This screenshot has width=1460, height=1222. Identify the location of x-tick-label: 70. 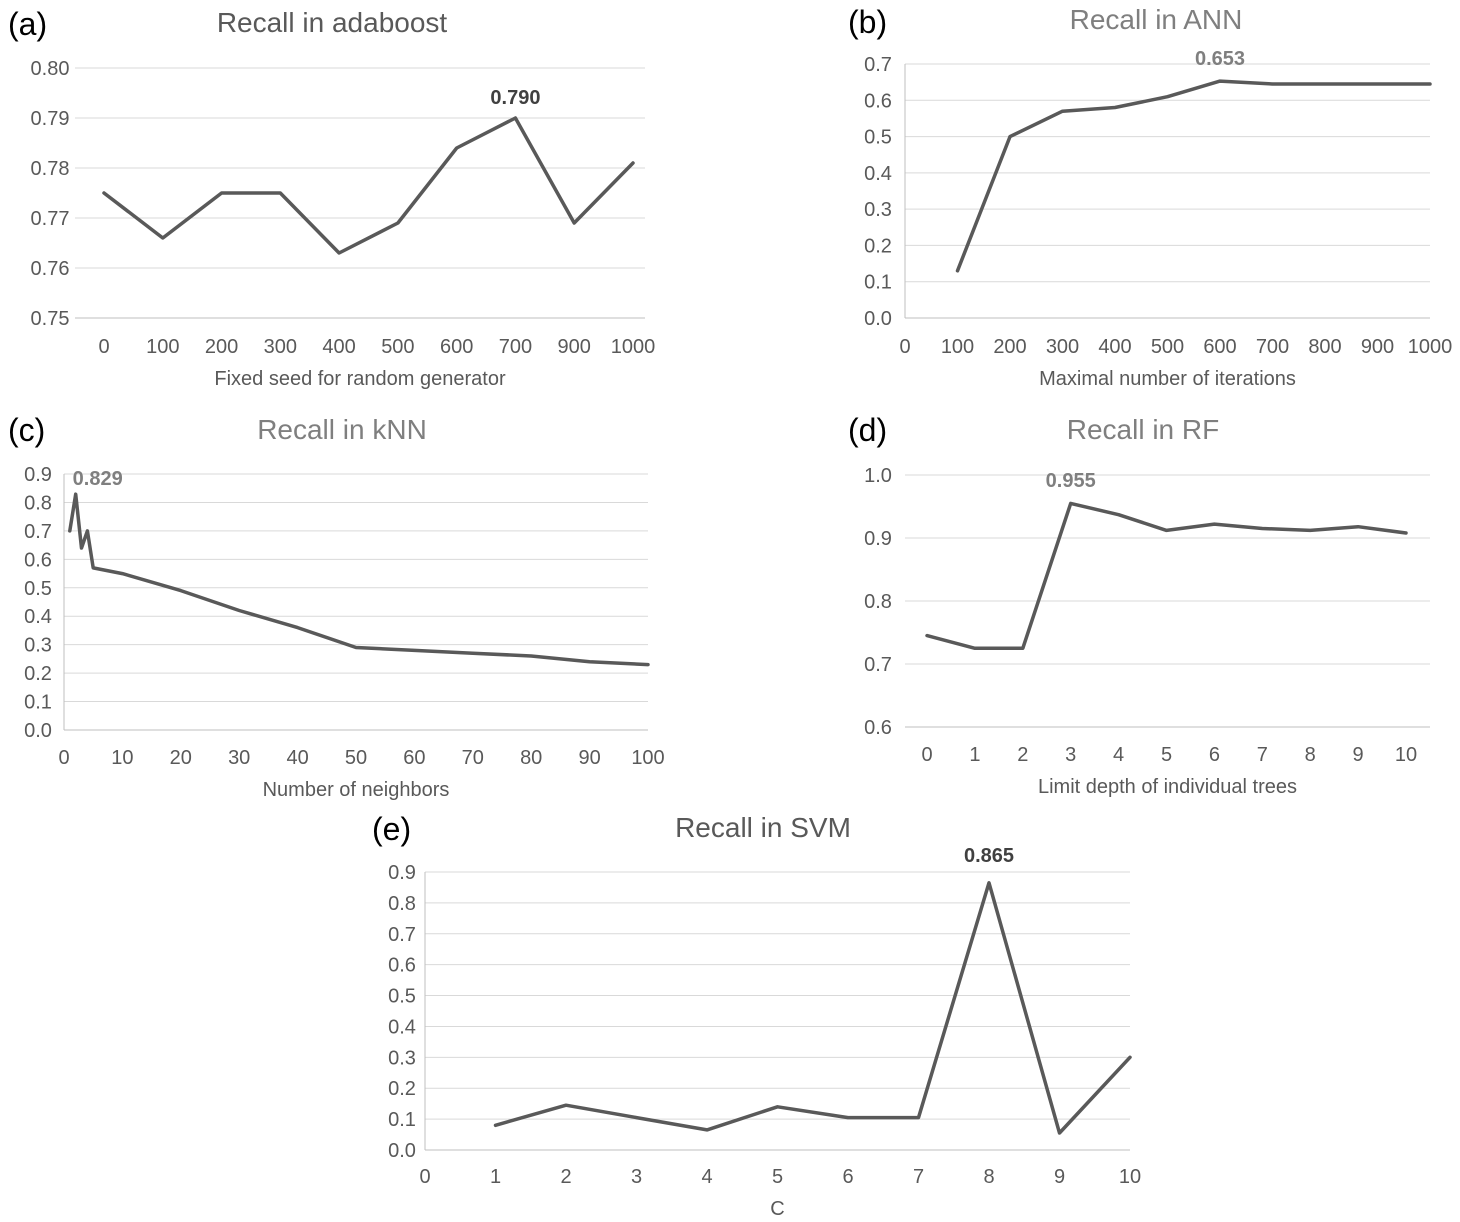
(473, 758).